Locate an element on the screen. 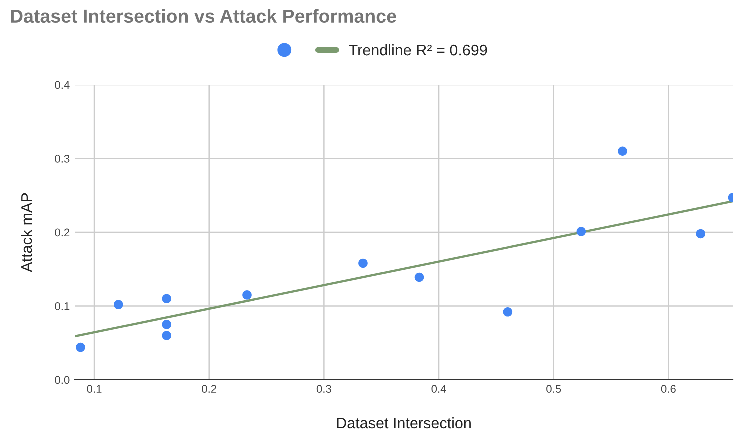 Image resolution: width=734 pixels, height=439 pixels. x-tick-label: 0.6 is located at coordinates (668, 389).